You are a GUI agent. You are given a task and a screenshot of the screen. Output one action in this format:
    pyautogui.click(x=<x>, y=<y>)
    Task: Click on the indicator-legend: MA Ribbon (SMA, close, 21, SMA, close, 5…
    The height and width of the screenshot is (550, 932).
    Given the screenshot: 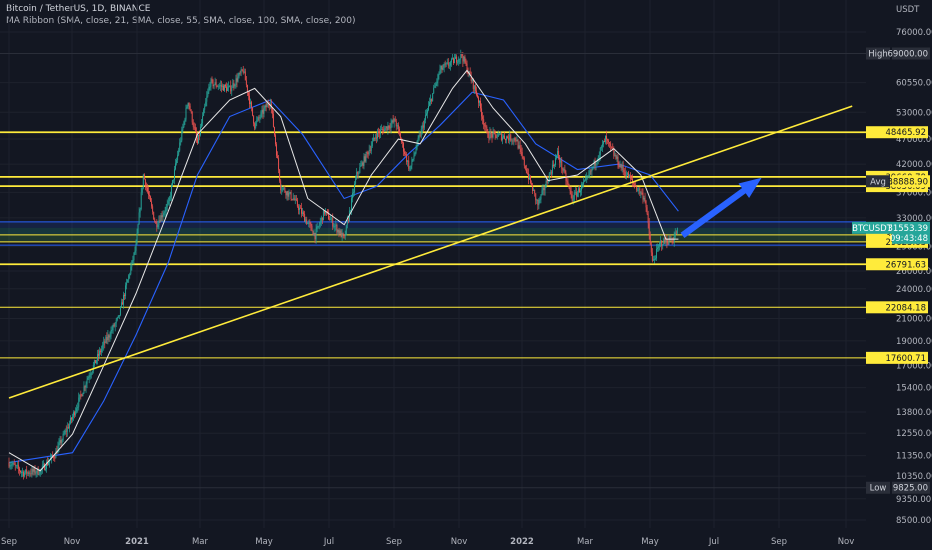 What is the action you would take?
    pyautogui.click(x=181, y=21)
    